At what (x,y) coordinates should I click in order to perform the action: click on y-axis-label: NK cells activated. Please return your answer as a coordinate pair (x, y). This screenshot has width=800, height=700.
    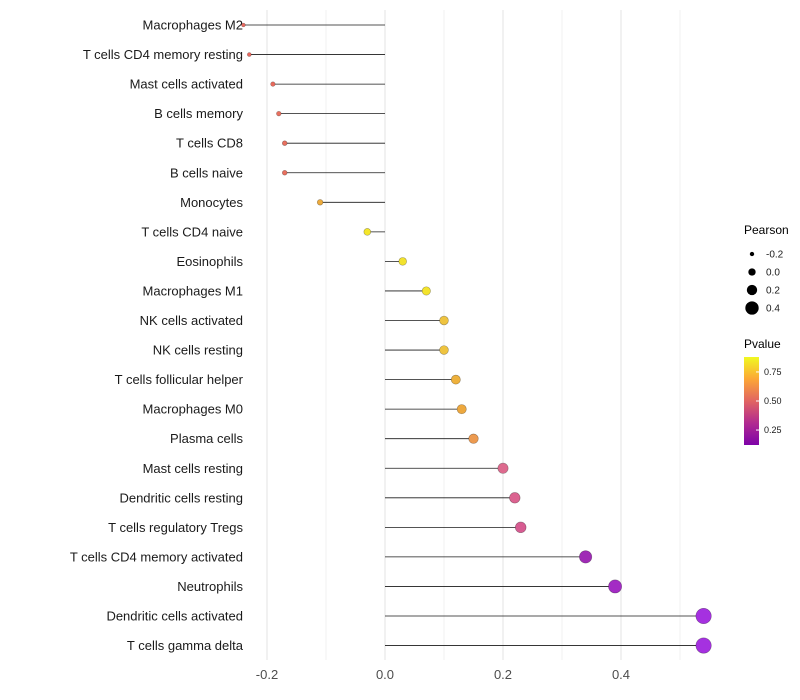
    Looking at the image, I should click on (191, 320).